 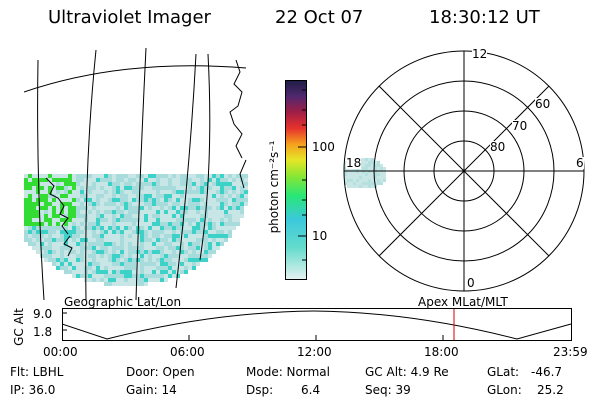 I want to click on mlat-label-80: 80, so click(x=498, y=147).